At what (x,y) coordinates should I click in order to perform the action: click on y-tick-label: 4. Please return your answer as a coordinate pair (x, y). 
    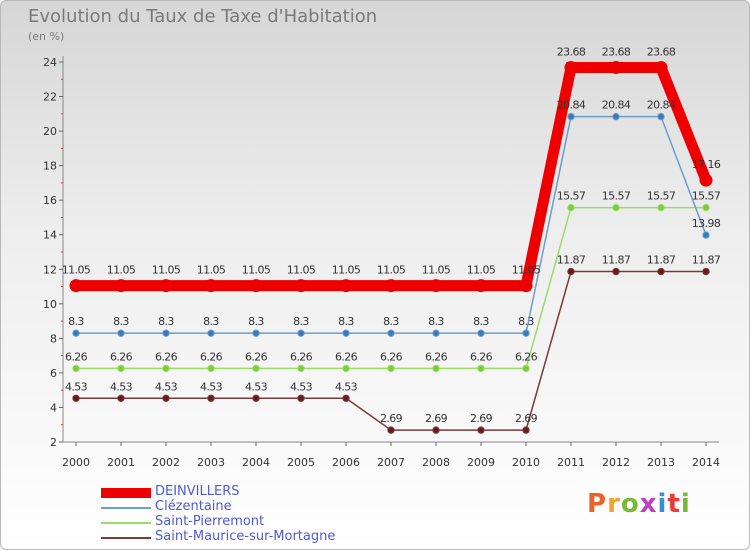
    Looking at the image, I should click on (53, 407).